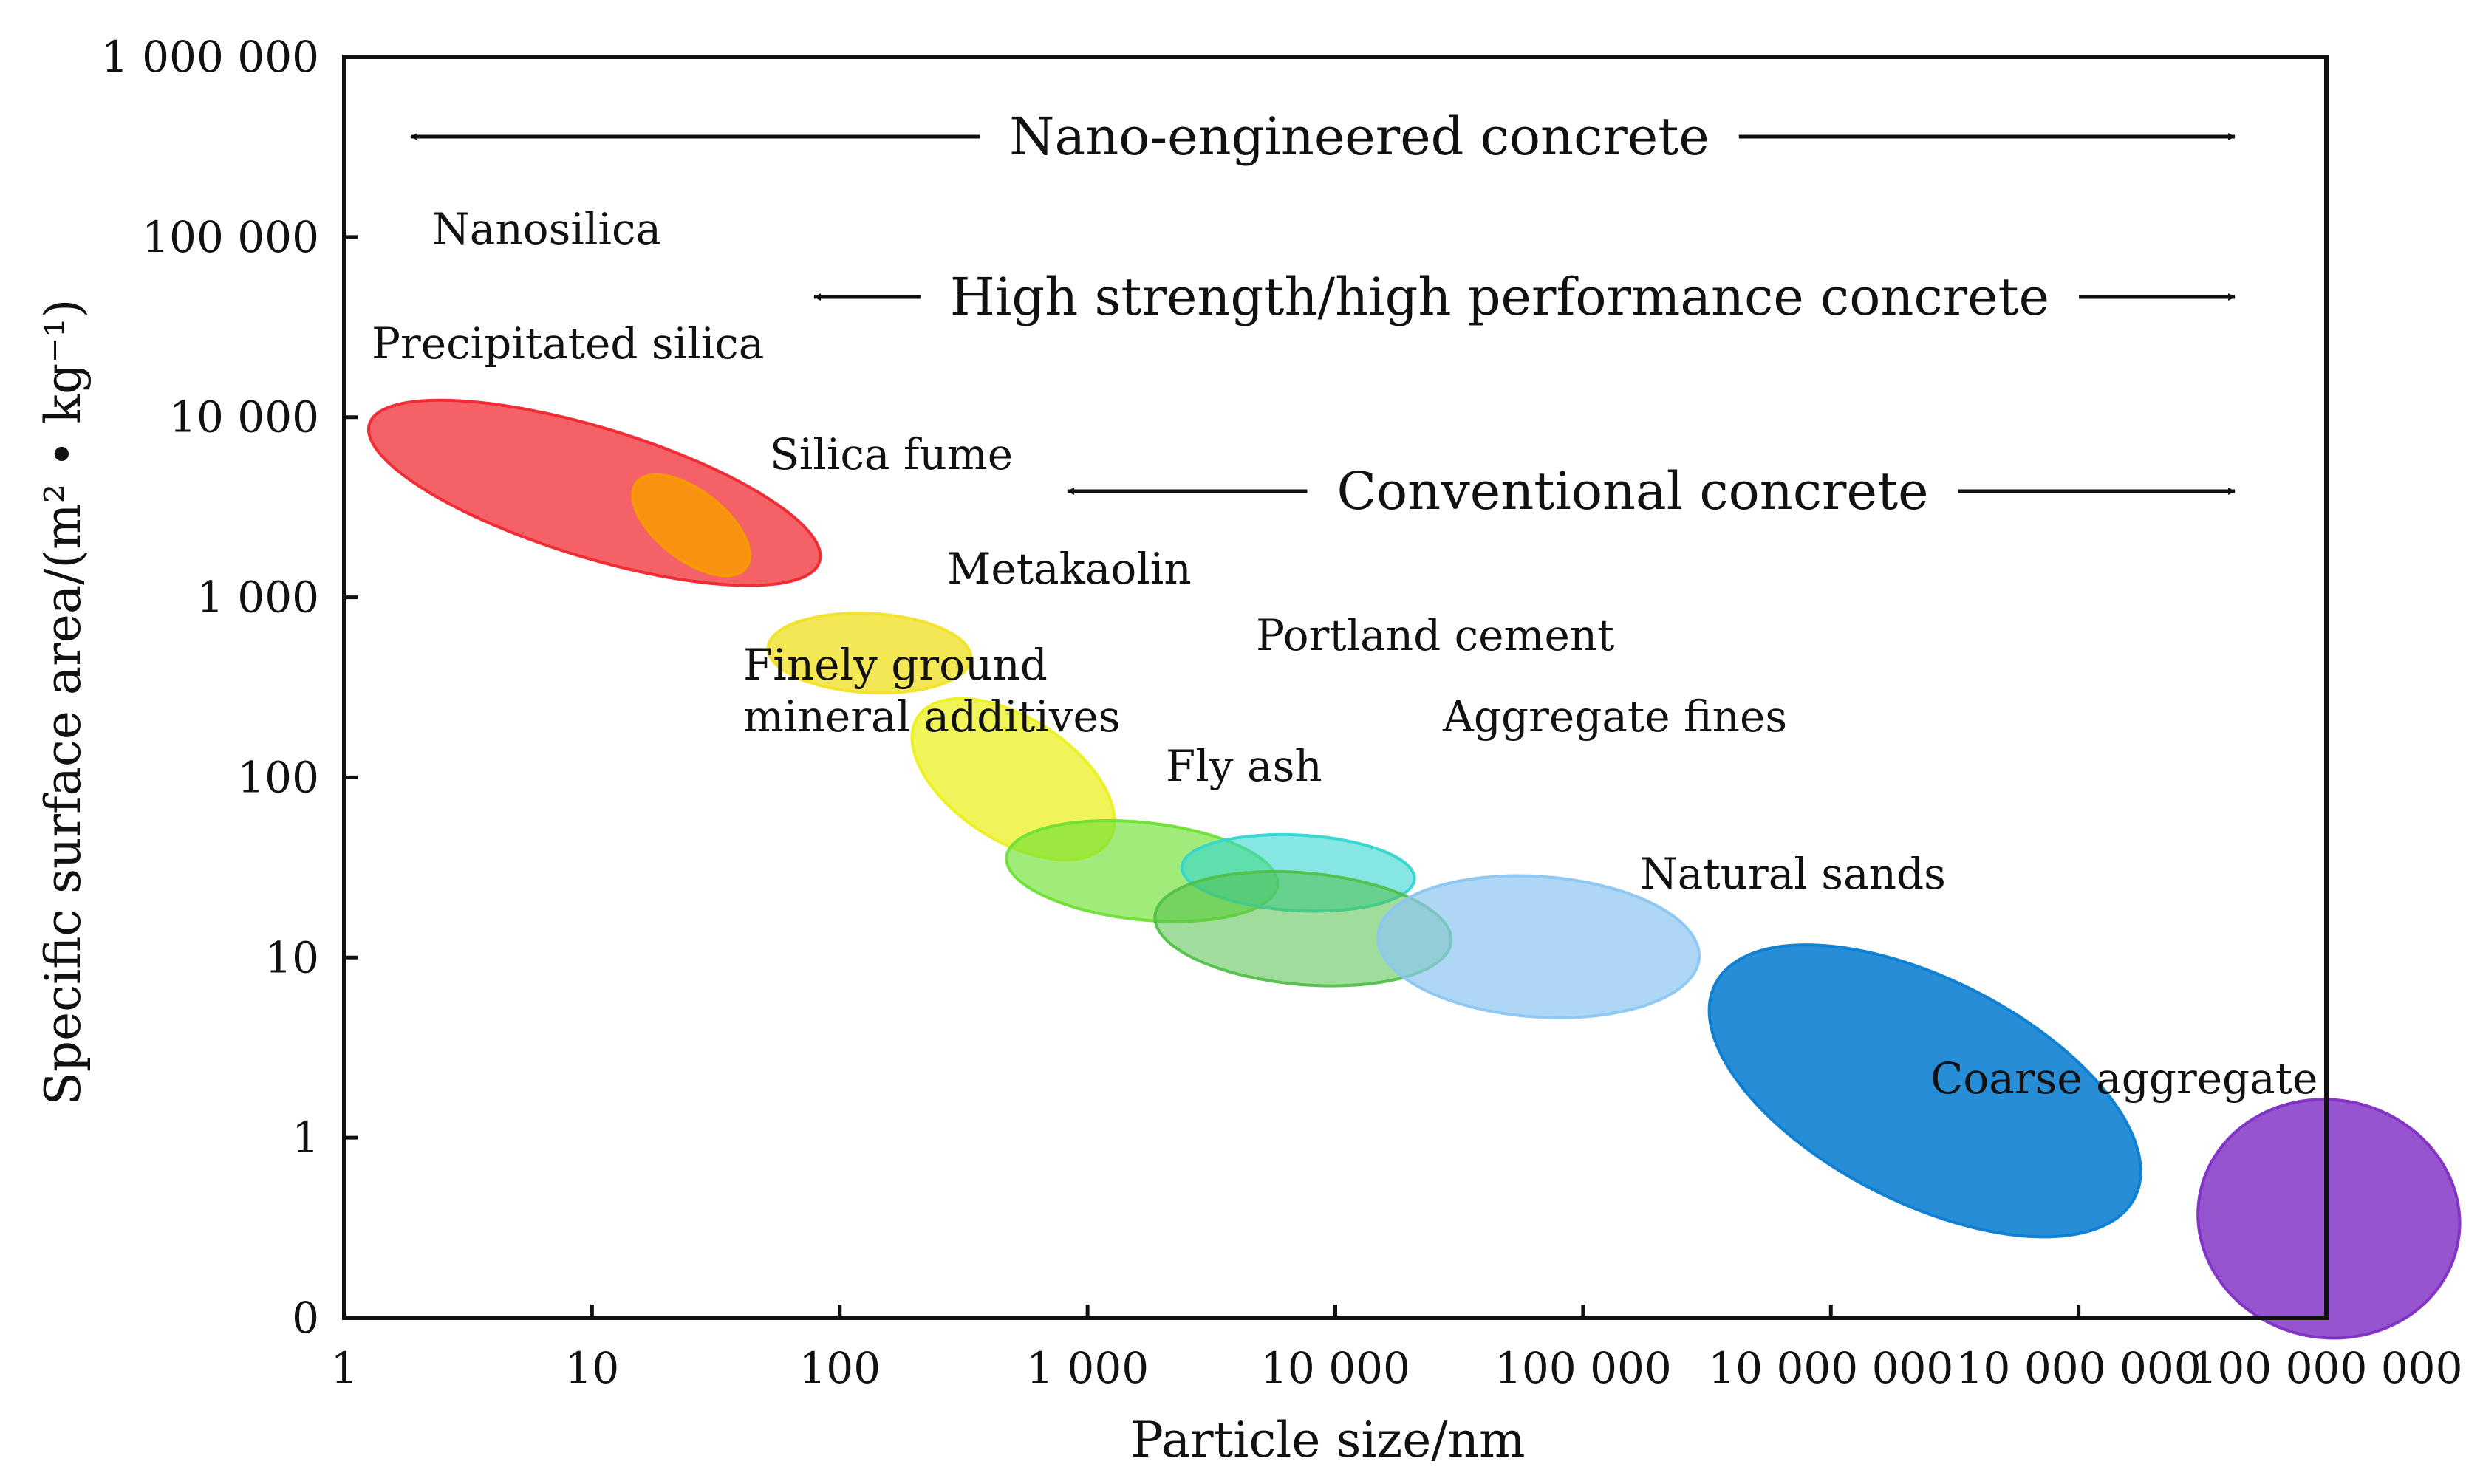 The height and width of the screenshot is (1484, 2466). Describe the element at coordinates (1499, 297) in the screenshot. I see `band-label-high-strength-high-performance-concrete: High strength/high performance concrete` at that location.